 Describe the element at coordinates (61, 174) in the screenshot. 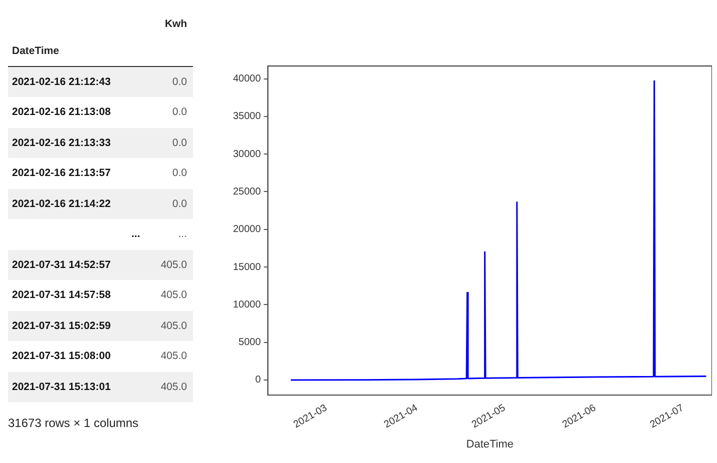

I see `text: 2021-02-16 21:13:57` at that location.